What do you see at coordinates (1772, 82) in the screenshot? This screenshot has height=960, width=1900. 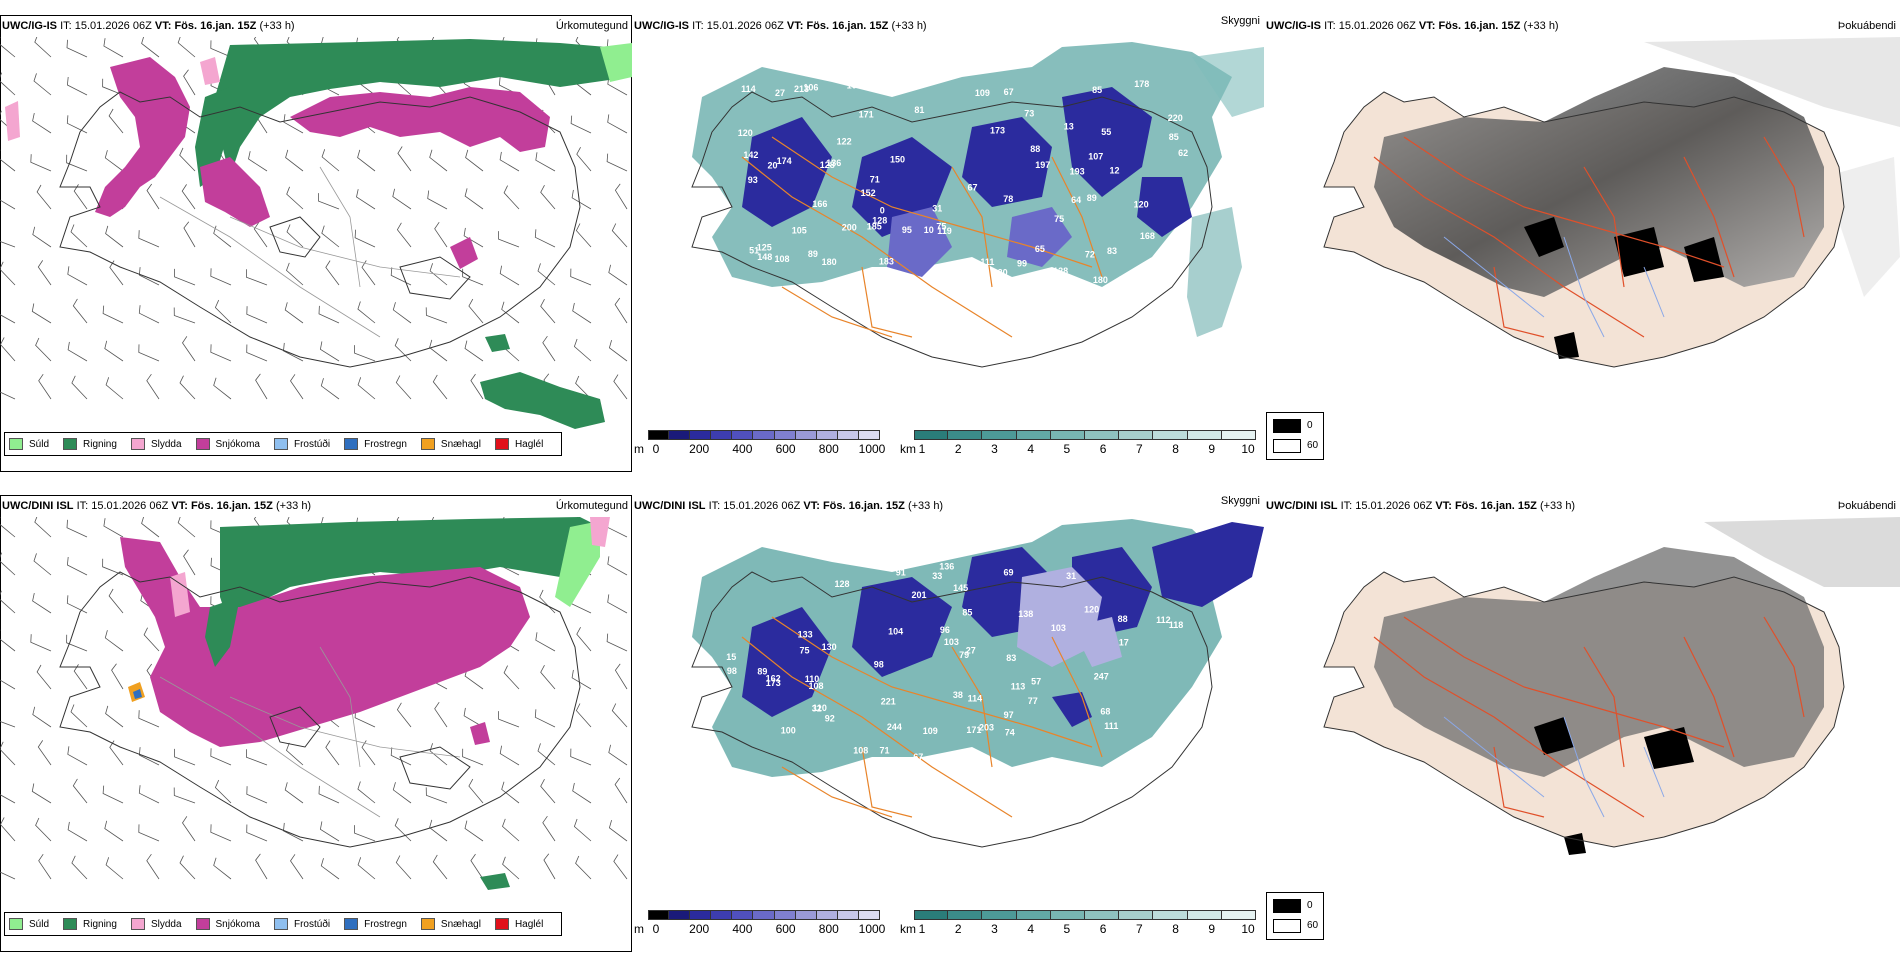 I see `fog-haze-ne` at bounding box center [1772, 82].